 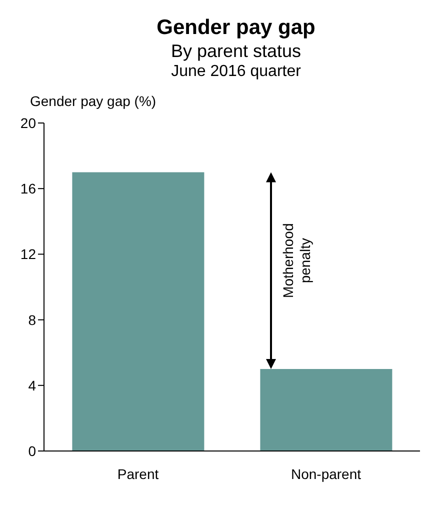 What do you see at coordinates (138, 474) in the screenshot?
I see `x-tick-label: Parent` at bounding box center [138, 474].